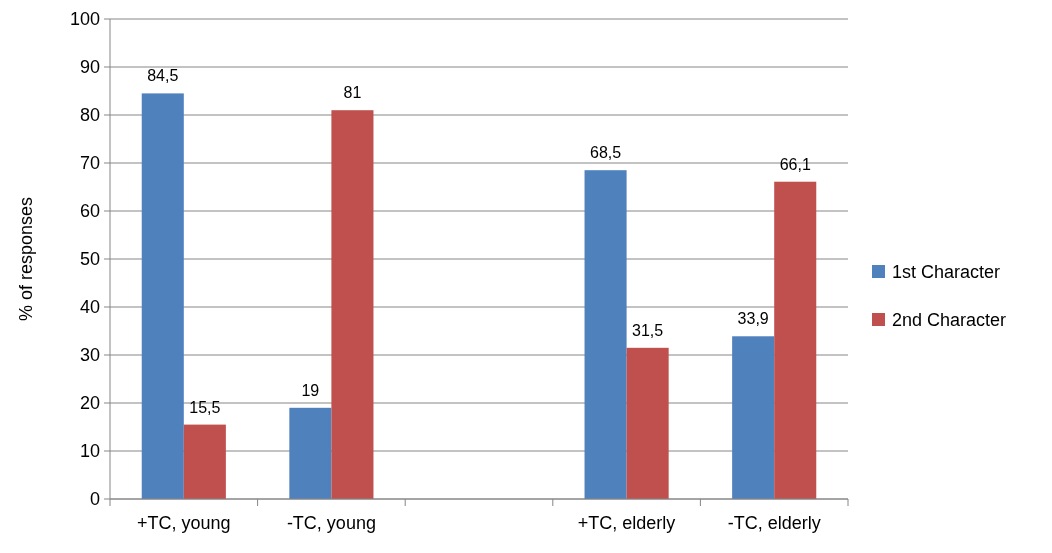  I want to click on x-tick-label: +TC, elderly, so click(626, 523).